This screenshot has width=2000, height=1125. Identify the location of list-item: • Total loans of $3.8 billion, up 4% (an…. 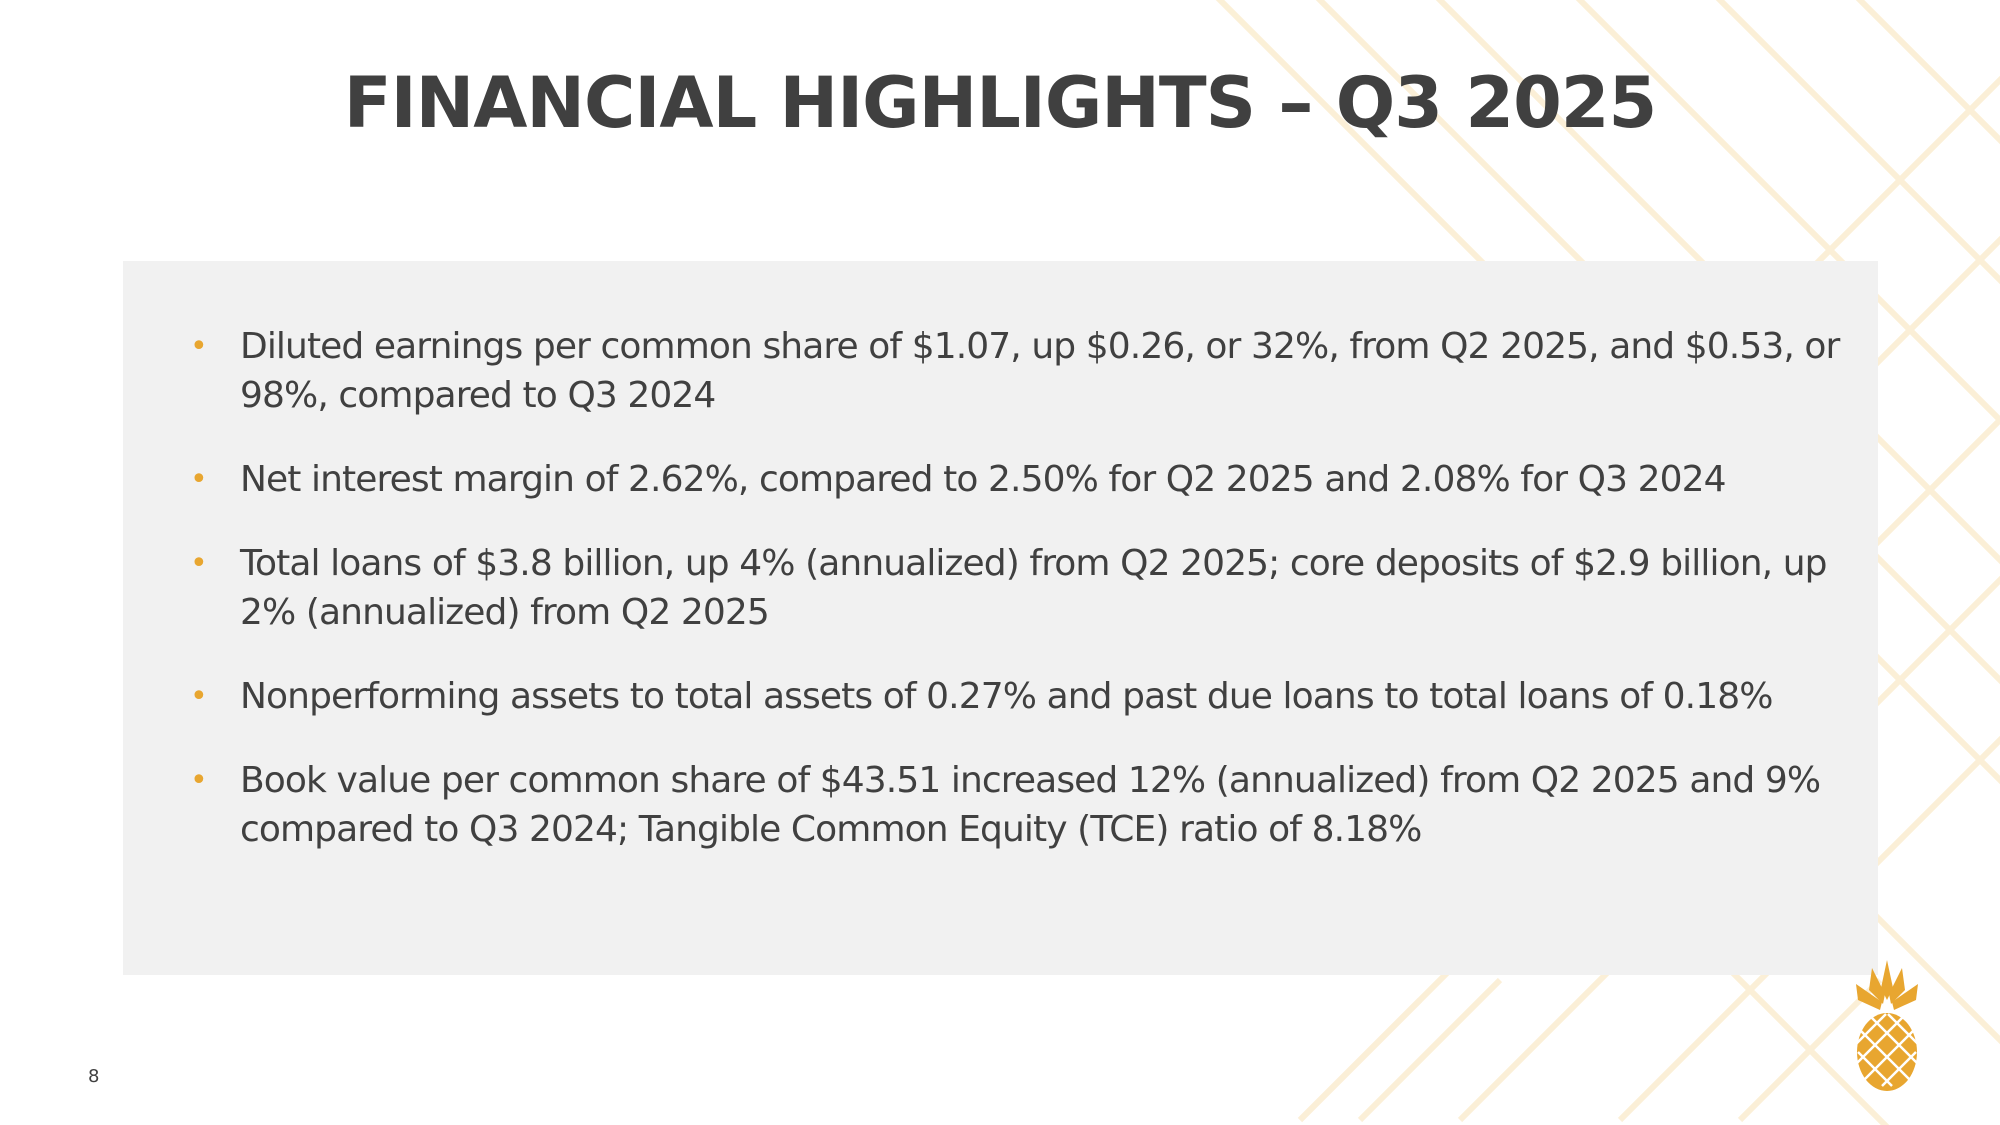
(1018, 588).